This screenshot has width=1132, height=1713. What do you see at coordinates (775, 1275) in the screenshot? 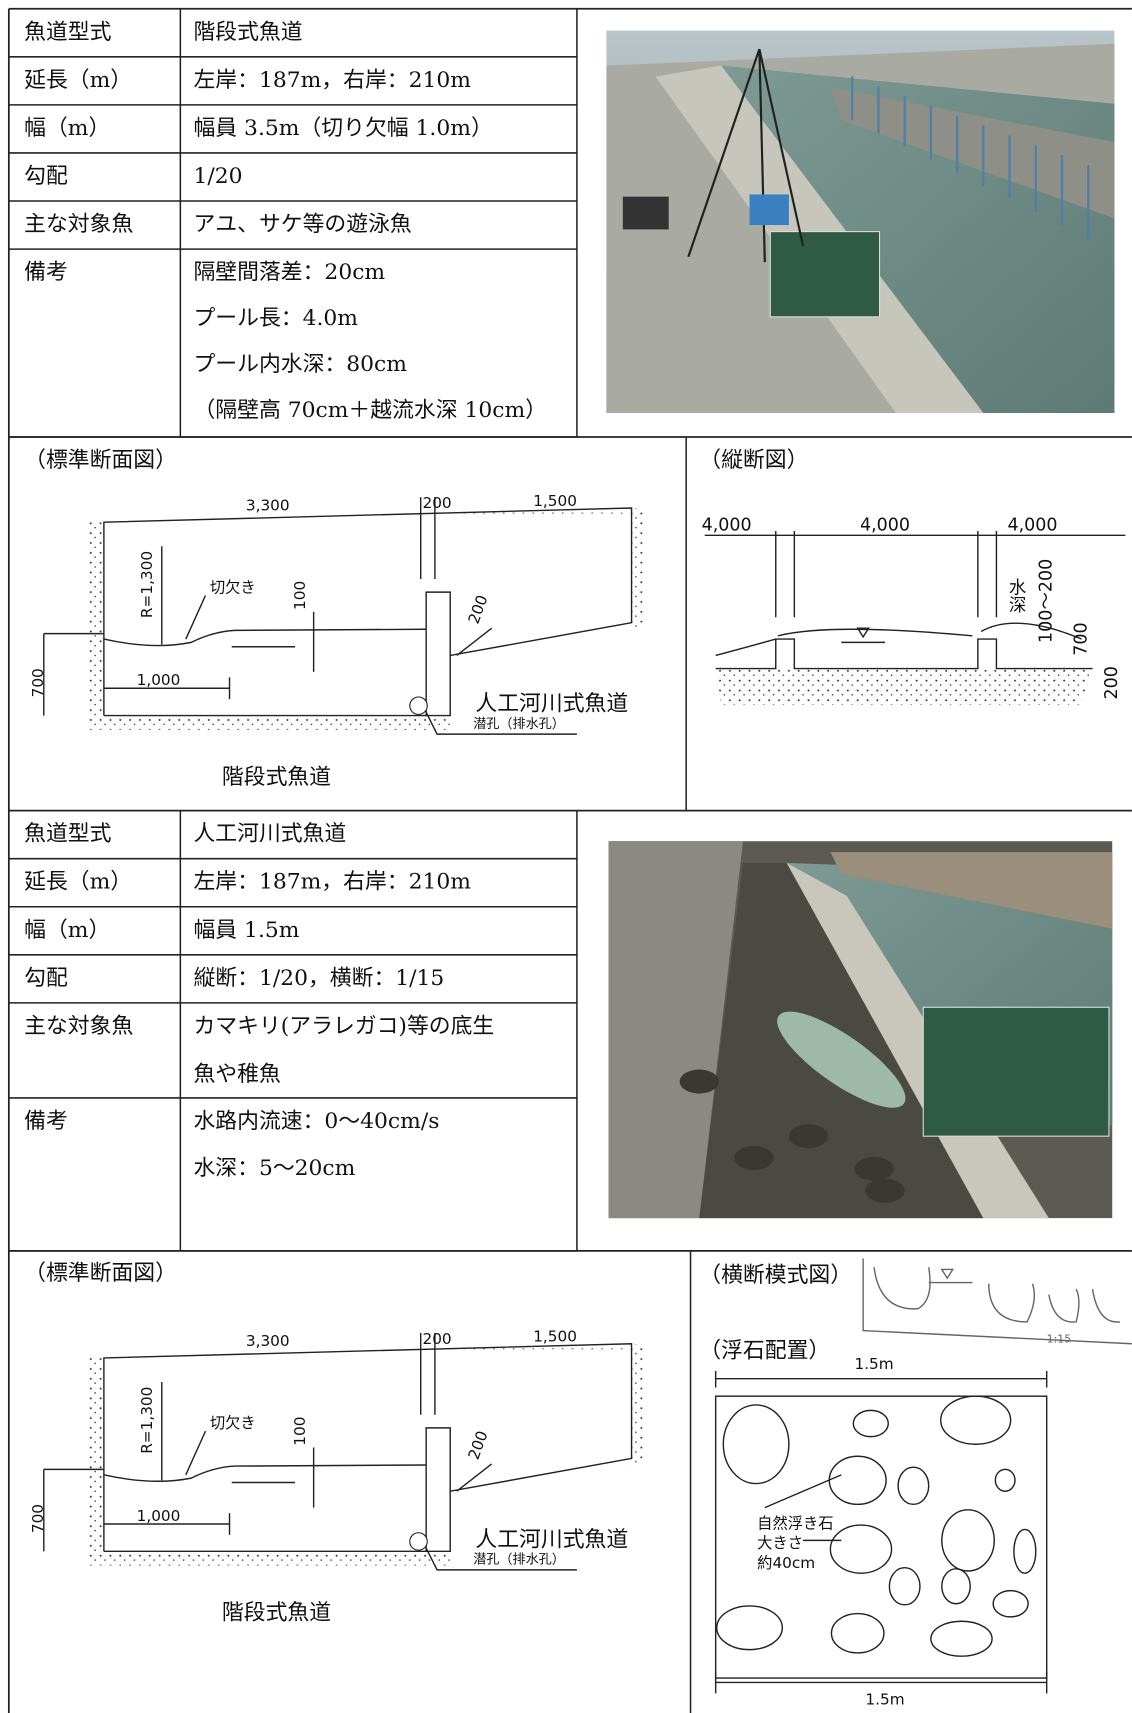
I see `caption: （横断模式図）` at bounding box center [775, 1275].